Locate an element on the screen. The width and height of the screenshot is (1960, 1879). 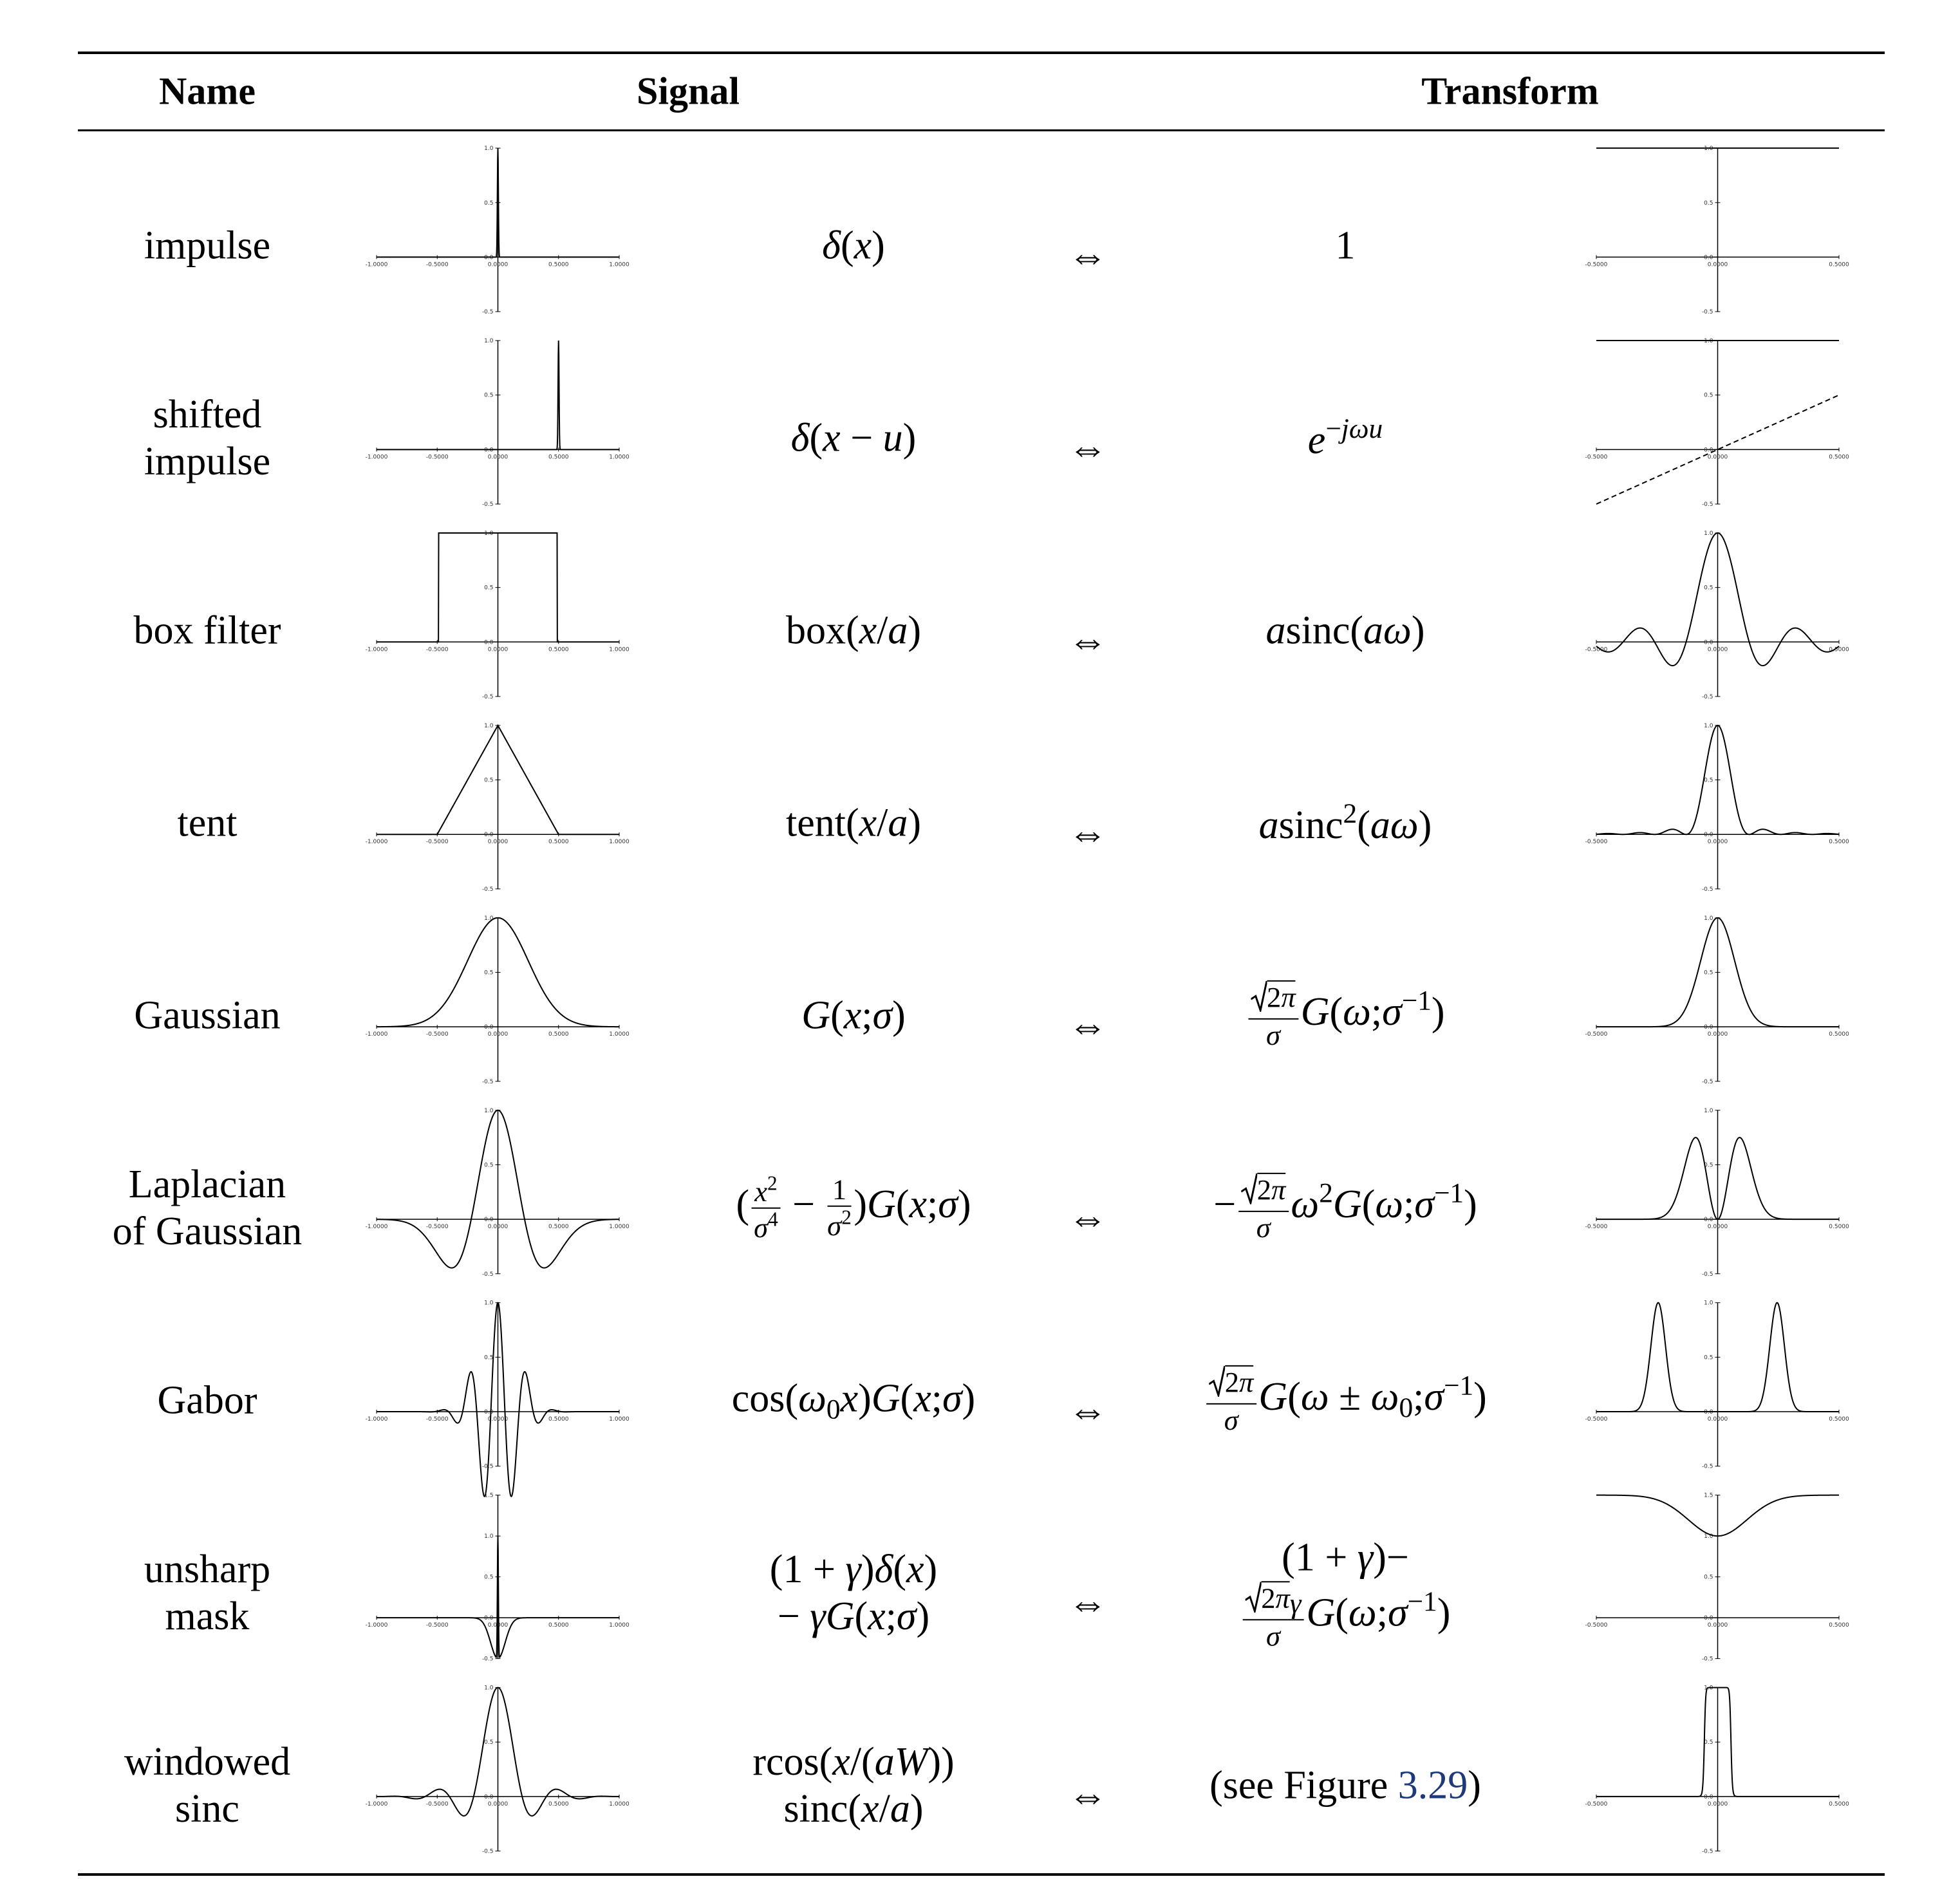
math-text: ) is located at coordinates (1470, 1204).